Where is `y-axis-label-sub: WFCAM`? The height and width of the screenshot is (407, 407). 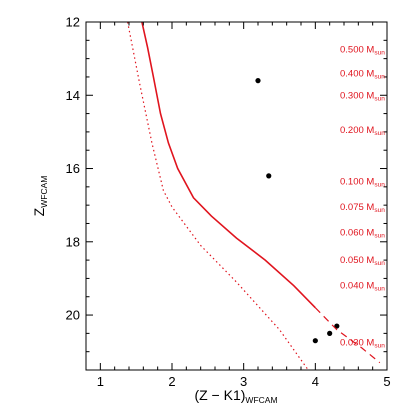 y-axis-label-sub: WFCAM is located at coordinates (44, 192).